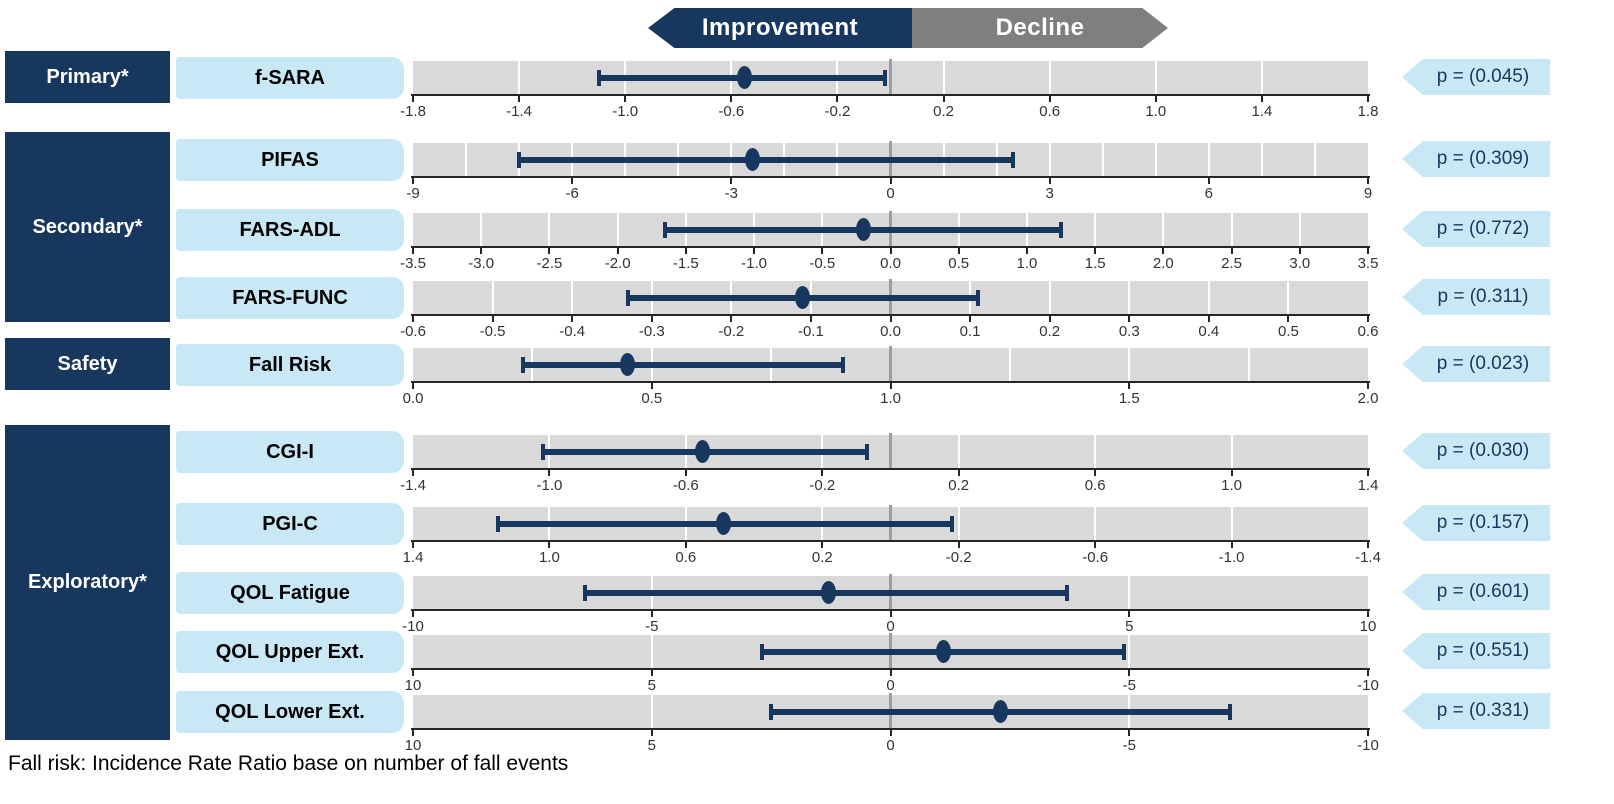 The image size is (1614, 804). What do you see at coordinates (1231, 263) in the screenshot?
I see `axis-tick-label: 2.5` at bounding box center [1231, 263].